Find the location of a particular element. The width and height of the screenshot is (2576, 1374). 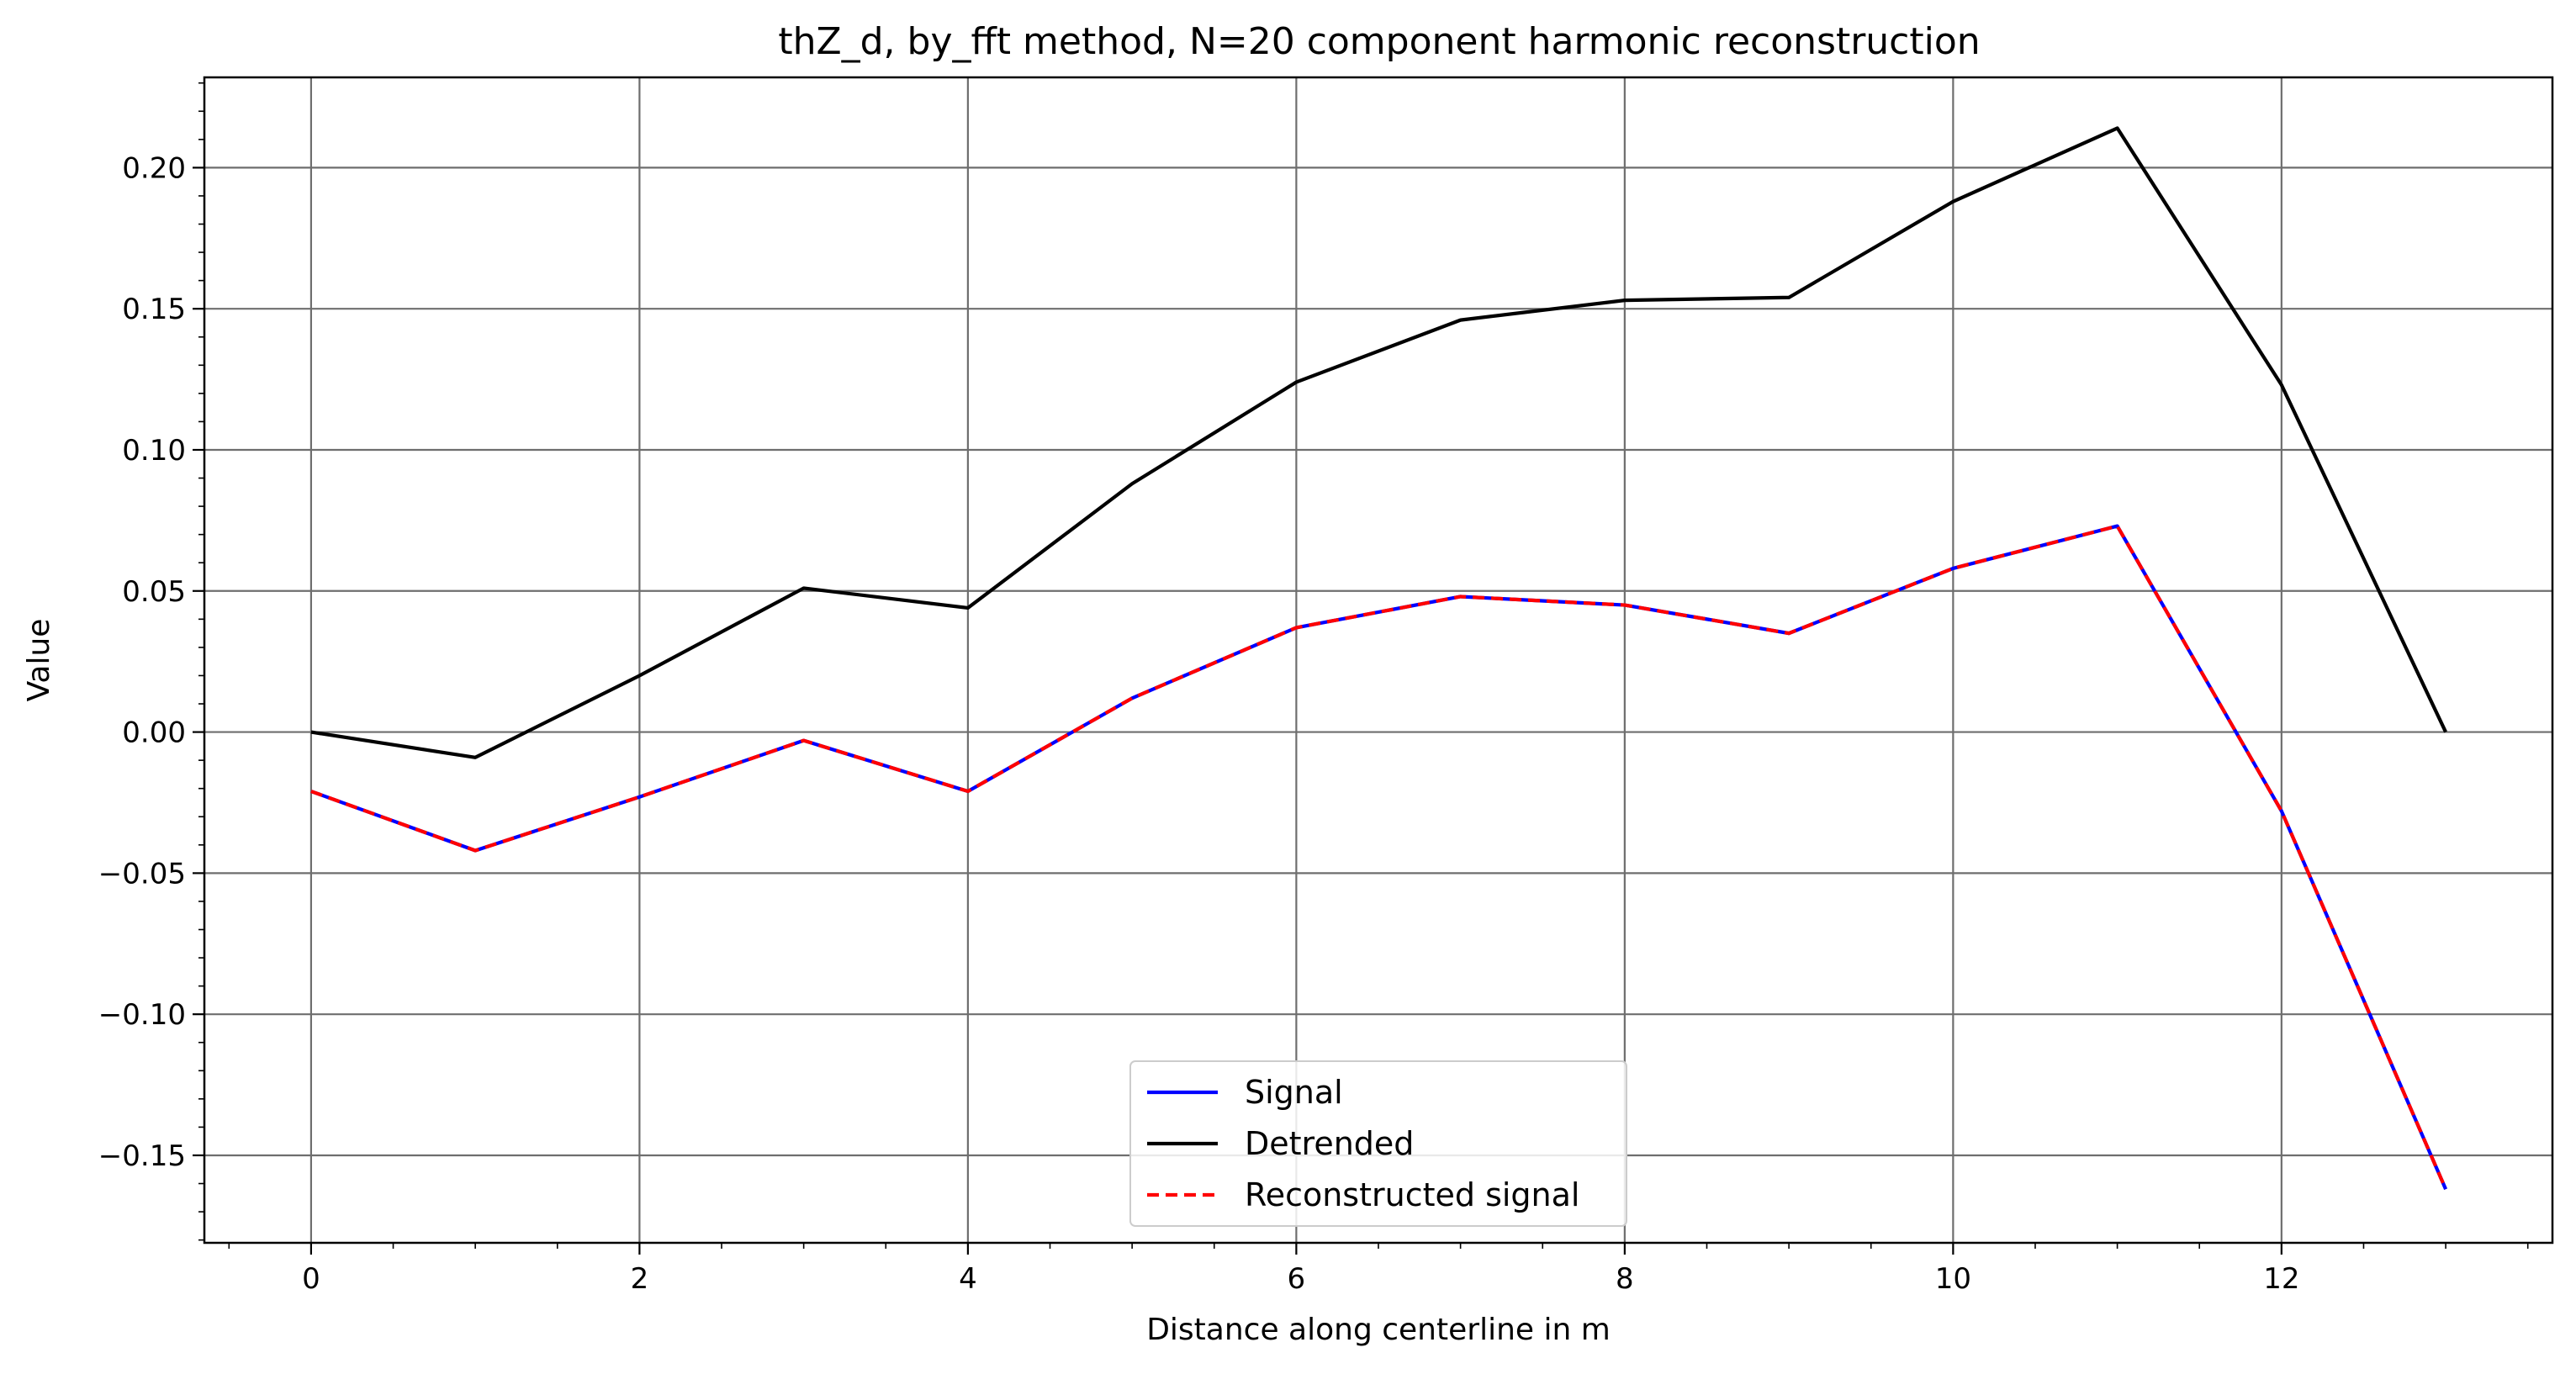

x-axis-label: Distance along centerline in m is located at coordinates (1378, 1330).